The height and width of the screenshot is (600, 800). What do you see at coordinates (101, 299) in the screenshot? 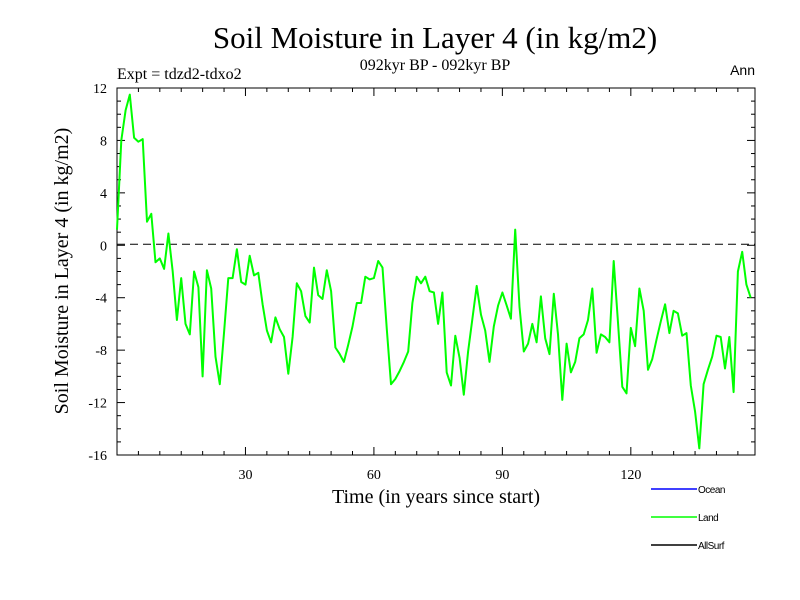
I see `y-tick-label: -4` at bounding box center [101, 299].